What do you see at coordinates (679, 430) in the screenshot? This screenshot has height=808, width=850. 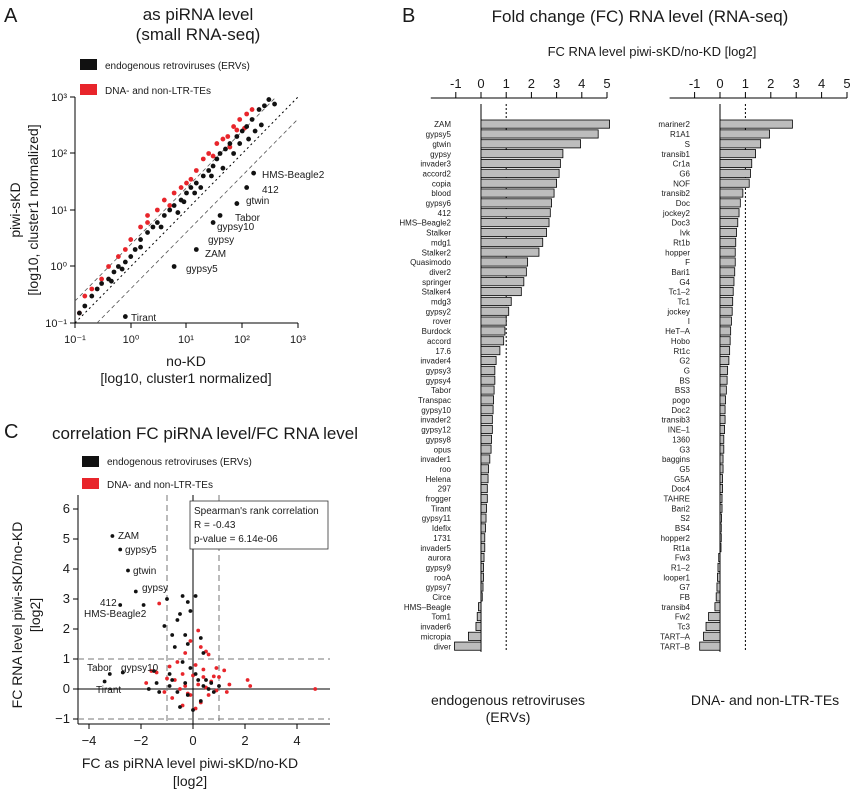 I see `panel-b-dna-bar-label: INE–1` at bounding box center [679, 430].